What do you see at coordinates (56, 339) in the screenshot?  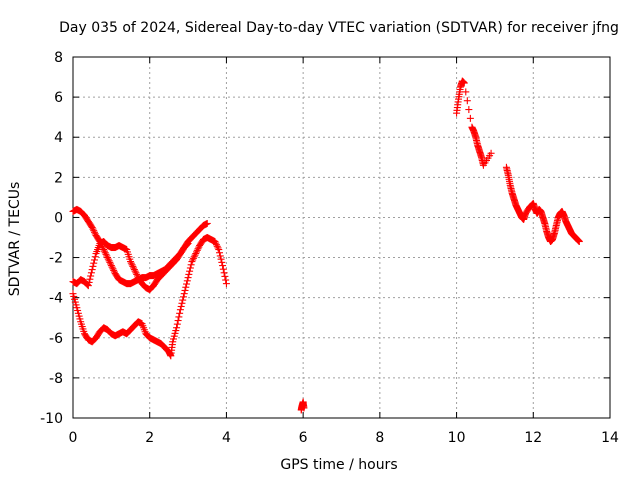 I see `y-tick-label: -6` at bounding box center [56, 339].